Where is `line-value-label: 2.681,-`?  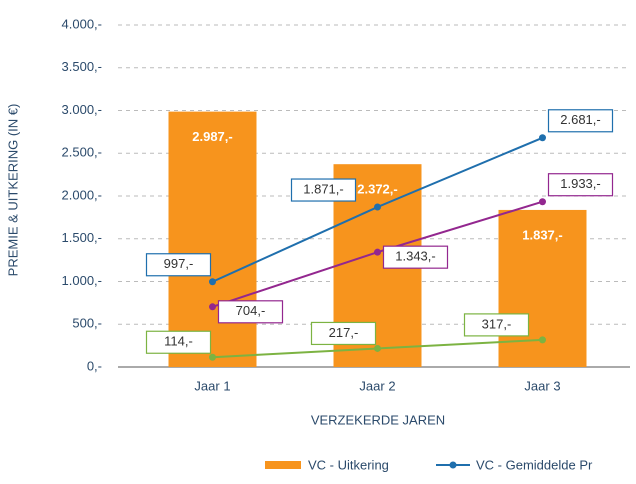
line-value-label: 2.681,- is located at coordinates (580, 119).